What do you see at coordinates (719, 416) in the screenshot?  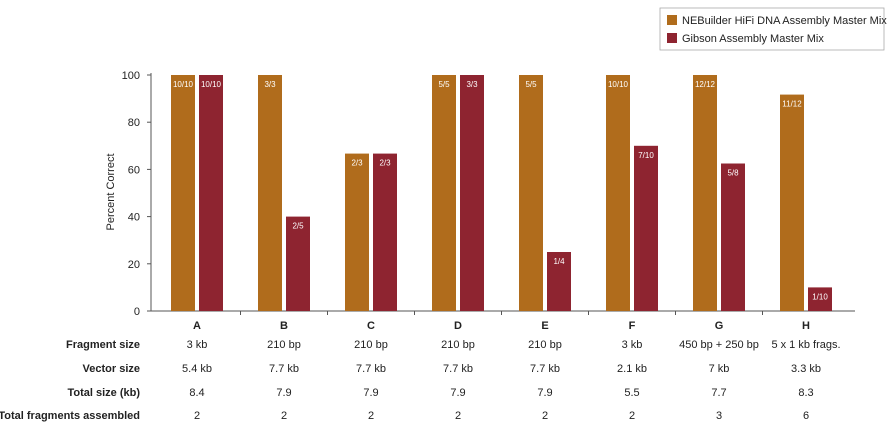 I see `table-cell: 3` at bounding box center [719, 416].